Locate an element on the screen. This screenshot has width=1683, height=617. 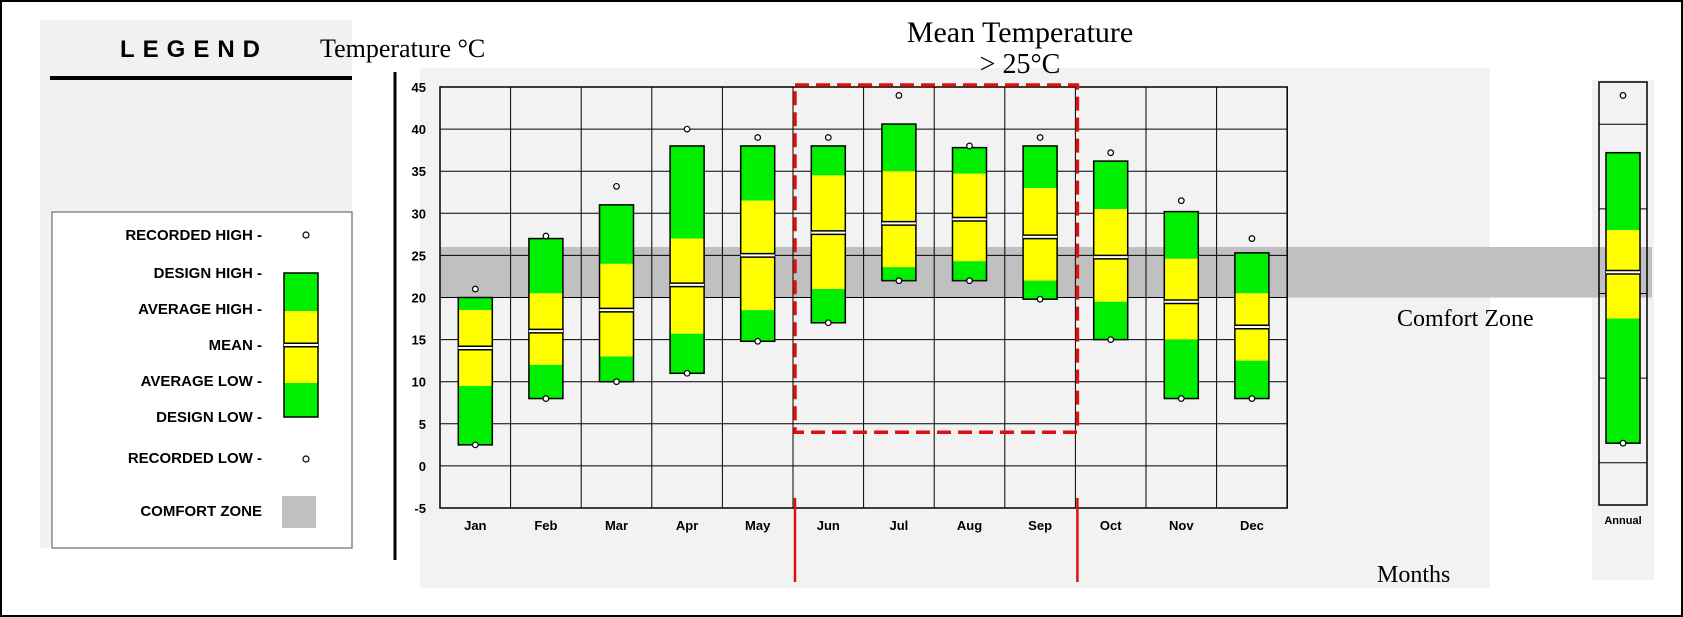
comfort-zone-swatch-icon is located at coordinates (299, 512).